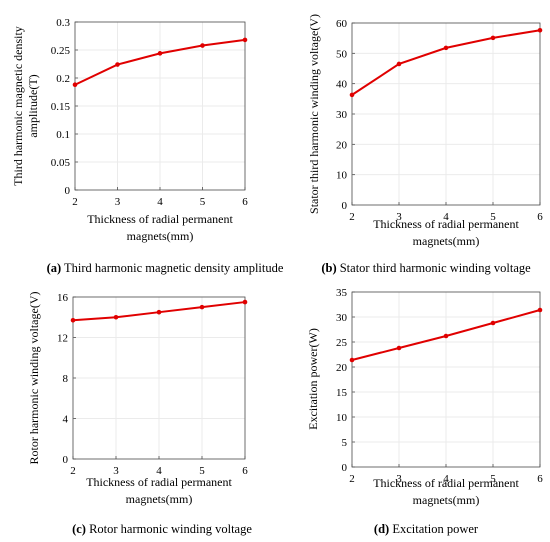 Image resolution: width=550 pixels, height=542 pixels. What do you see at coordinates (202, 471) in the screenshot?
I see `panel-c-xtick-label: 5` at bounding box center [202, 471].